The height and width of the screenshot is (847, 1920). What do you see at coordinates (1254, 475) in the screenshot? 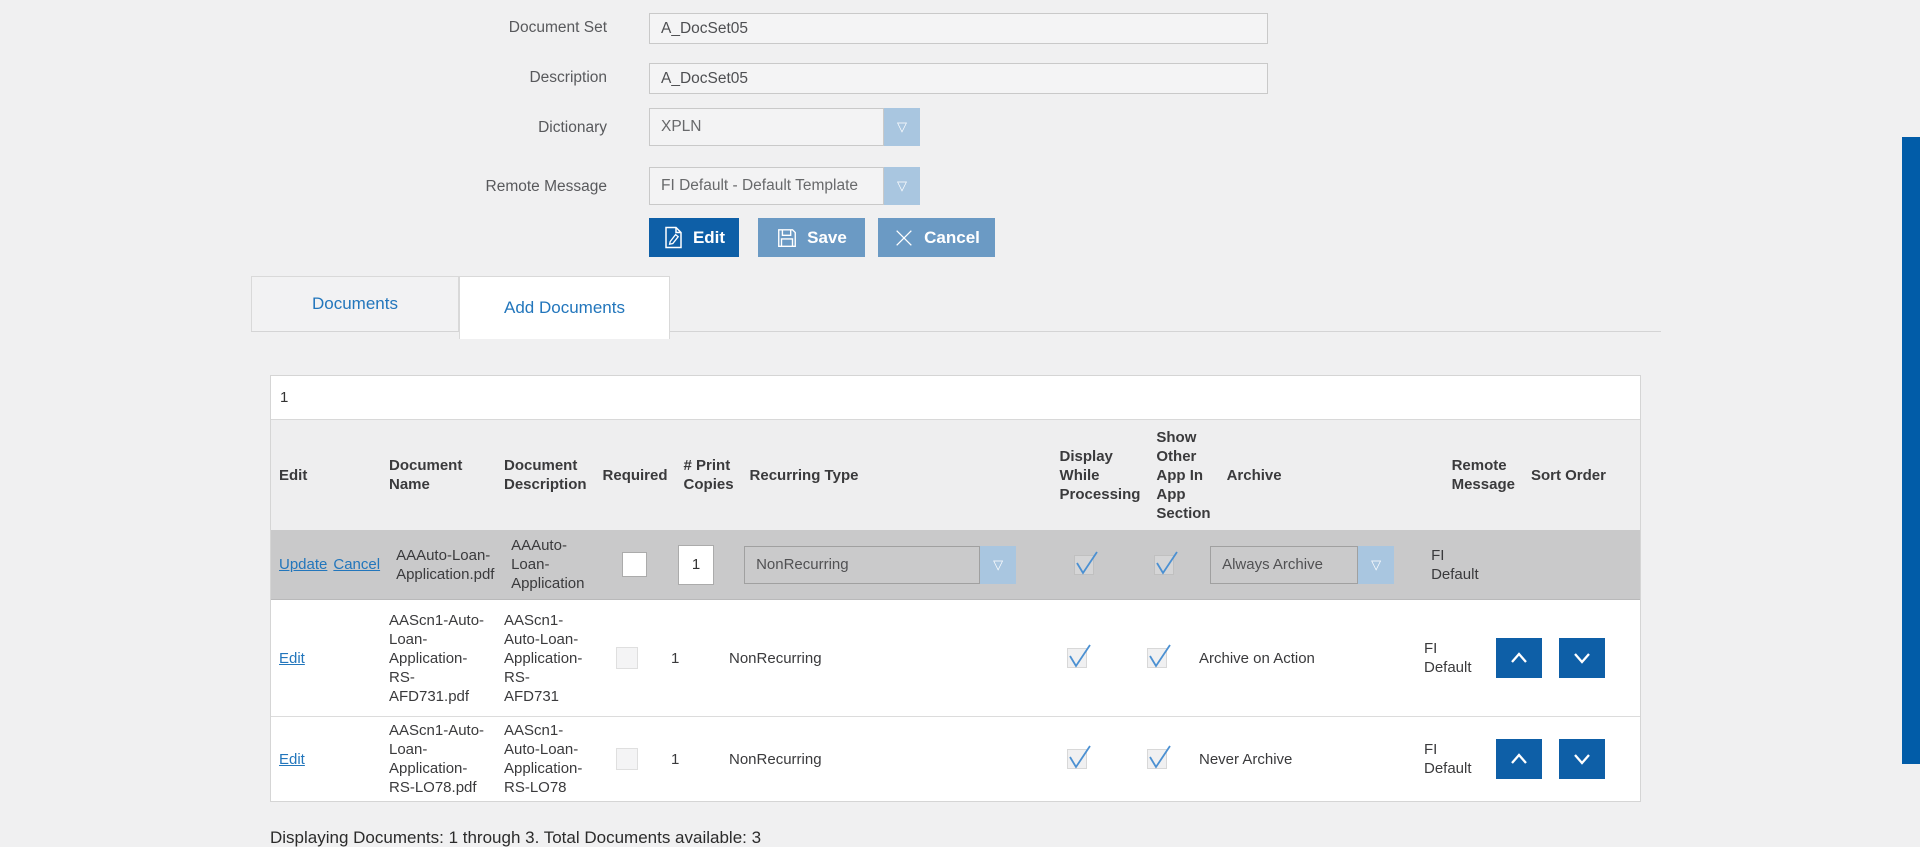
I see `col-header-archive: Archive` at bounding box center [1254, 475].